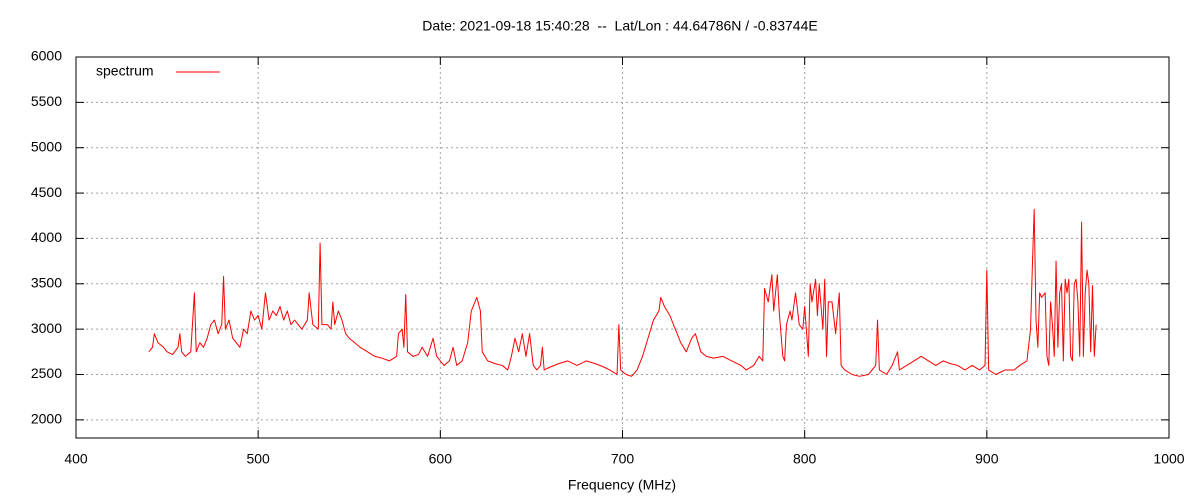  I want to click on y-tick-label: 5000, so click(46, 146).